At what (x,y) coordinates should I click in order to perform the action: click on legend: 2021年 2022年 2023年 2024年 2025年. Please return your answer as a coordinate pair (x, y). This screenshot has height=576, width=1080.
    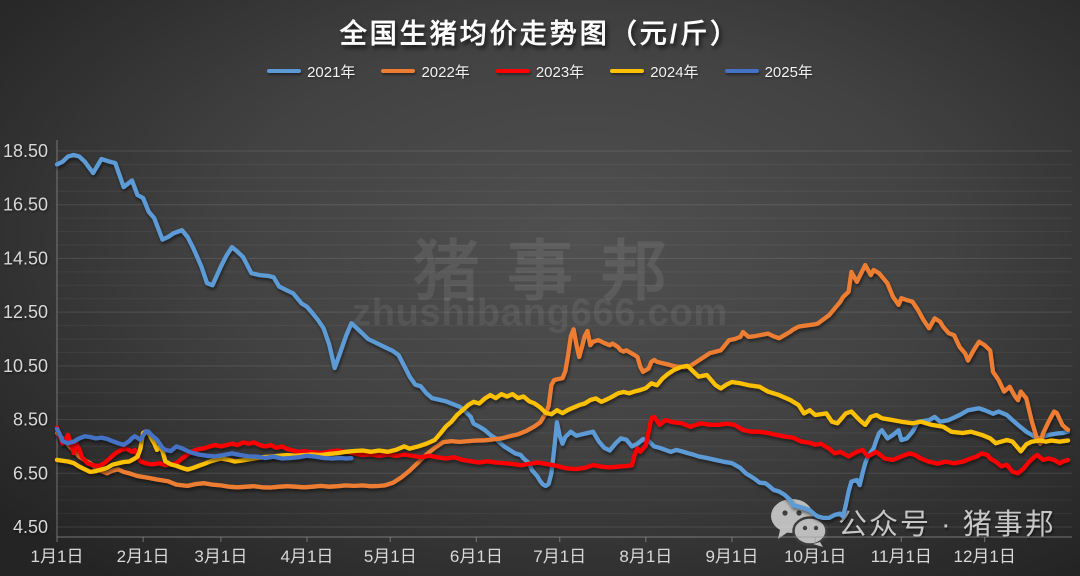
    Looking at the image, I should click on (540, 71).